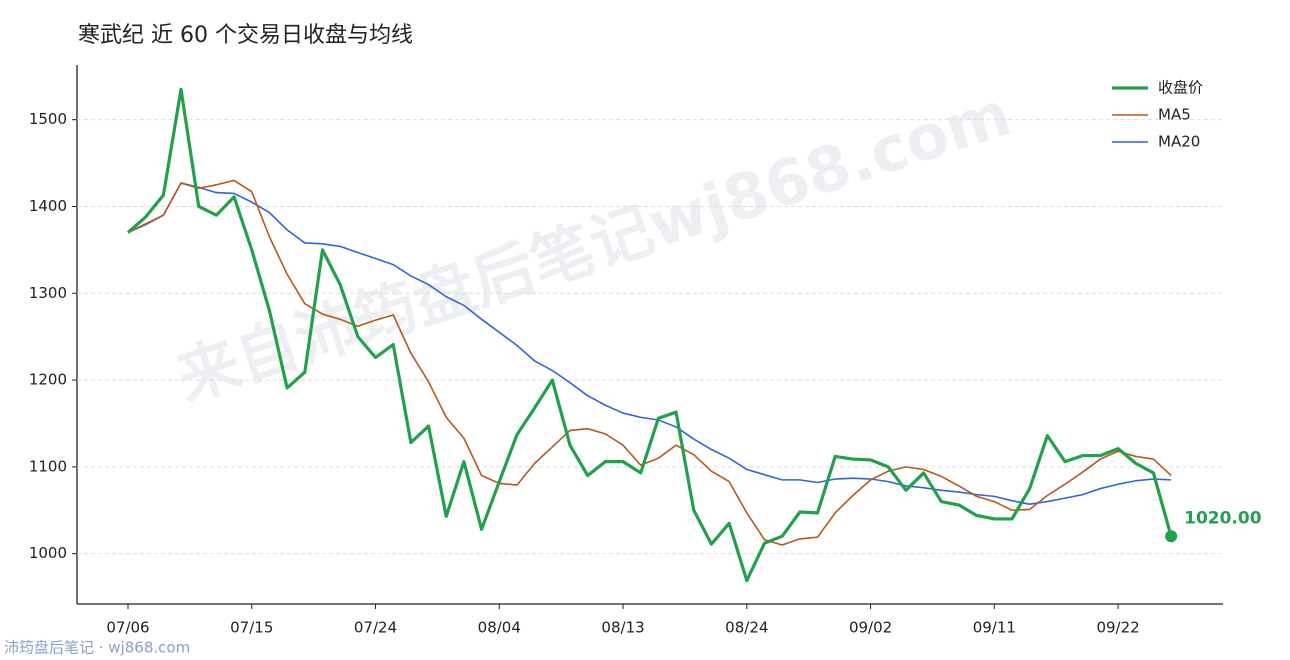 This screenshot has height=660, width=1290. What do you see at coordinates (48, 293) in the screenshot?
I see `y-tick-label: 1300` at bounding box center [48, 293].